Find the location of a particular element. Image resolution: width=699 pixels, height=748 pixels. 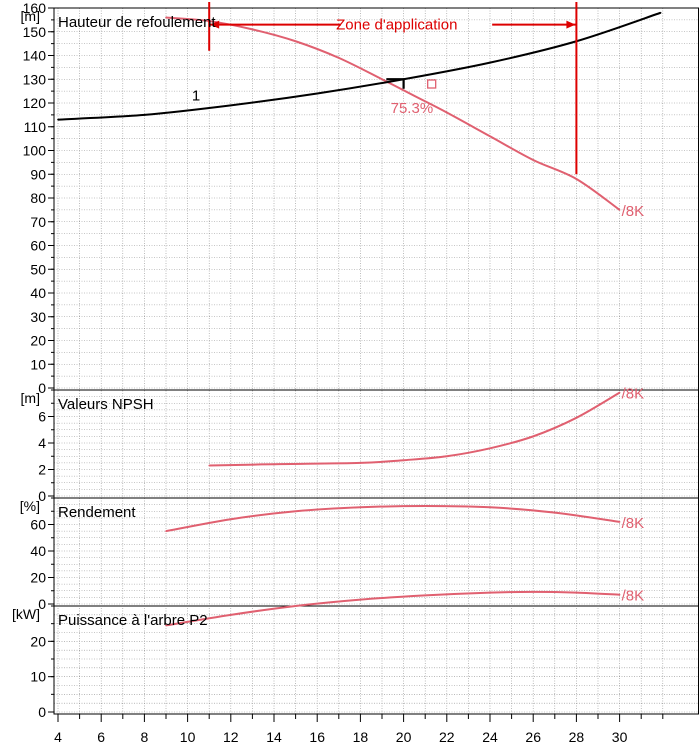

y-axis-unit: [m] is located at coordinates (30, 398).